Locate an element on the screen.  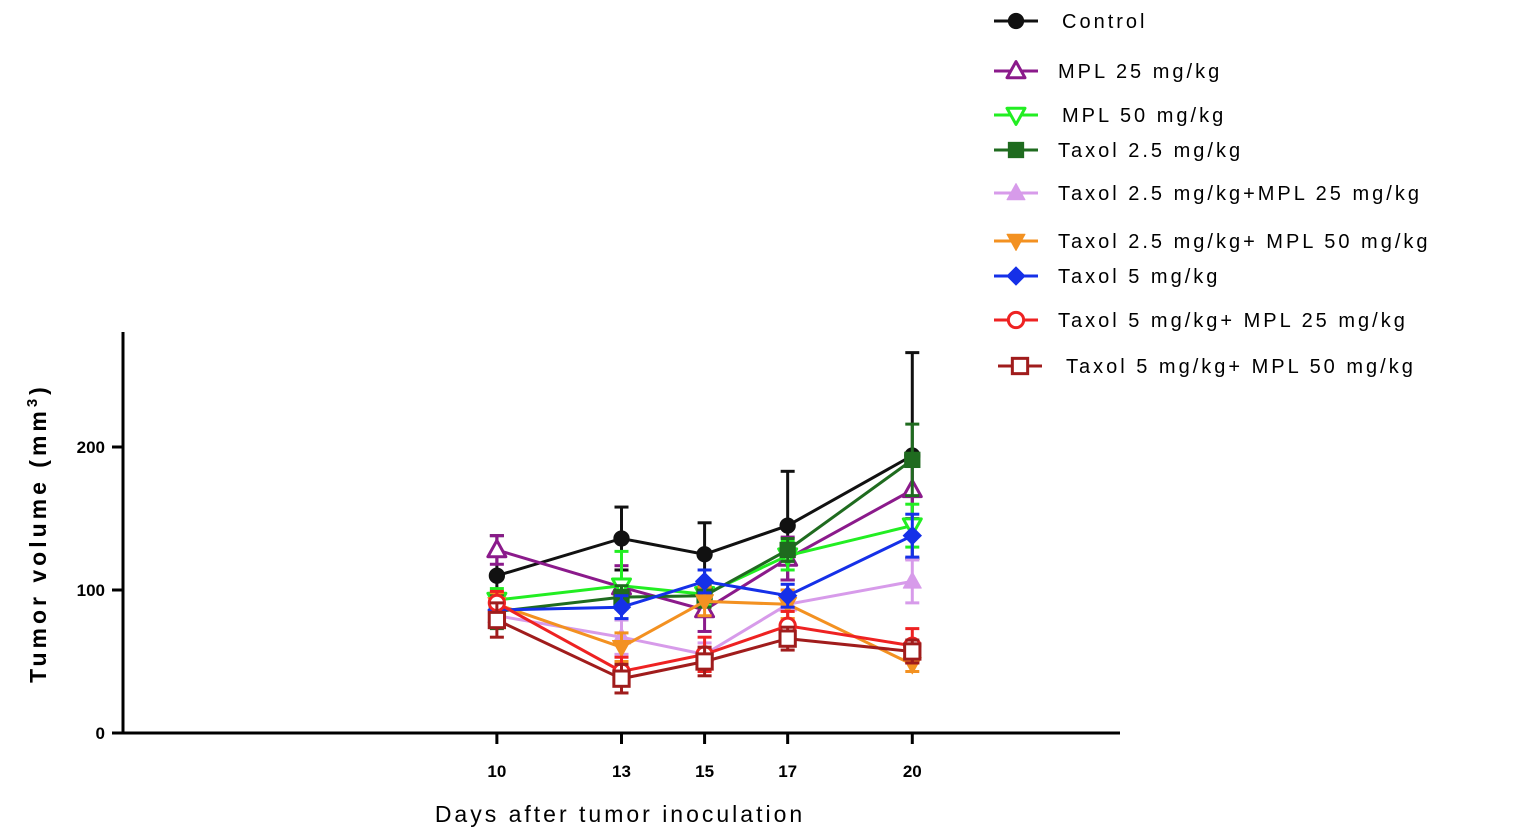
x-axis-ticks: 10 13 15 17 20 is located at coordinates (704, 757).